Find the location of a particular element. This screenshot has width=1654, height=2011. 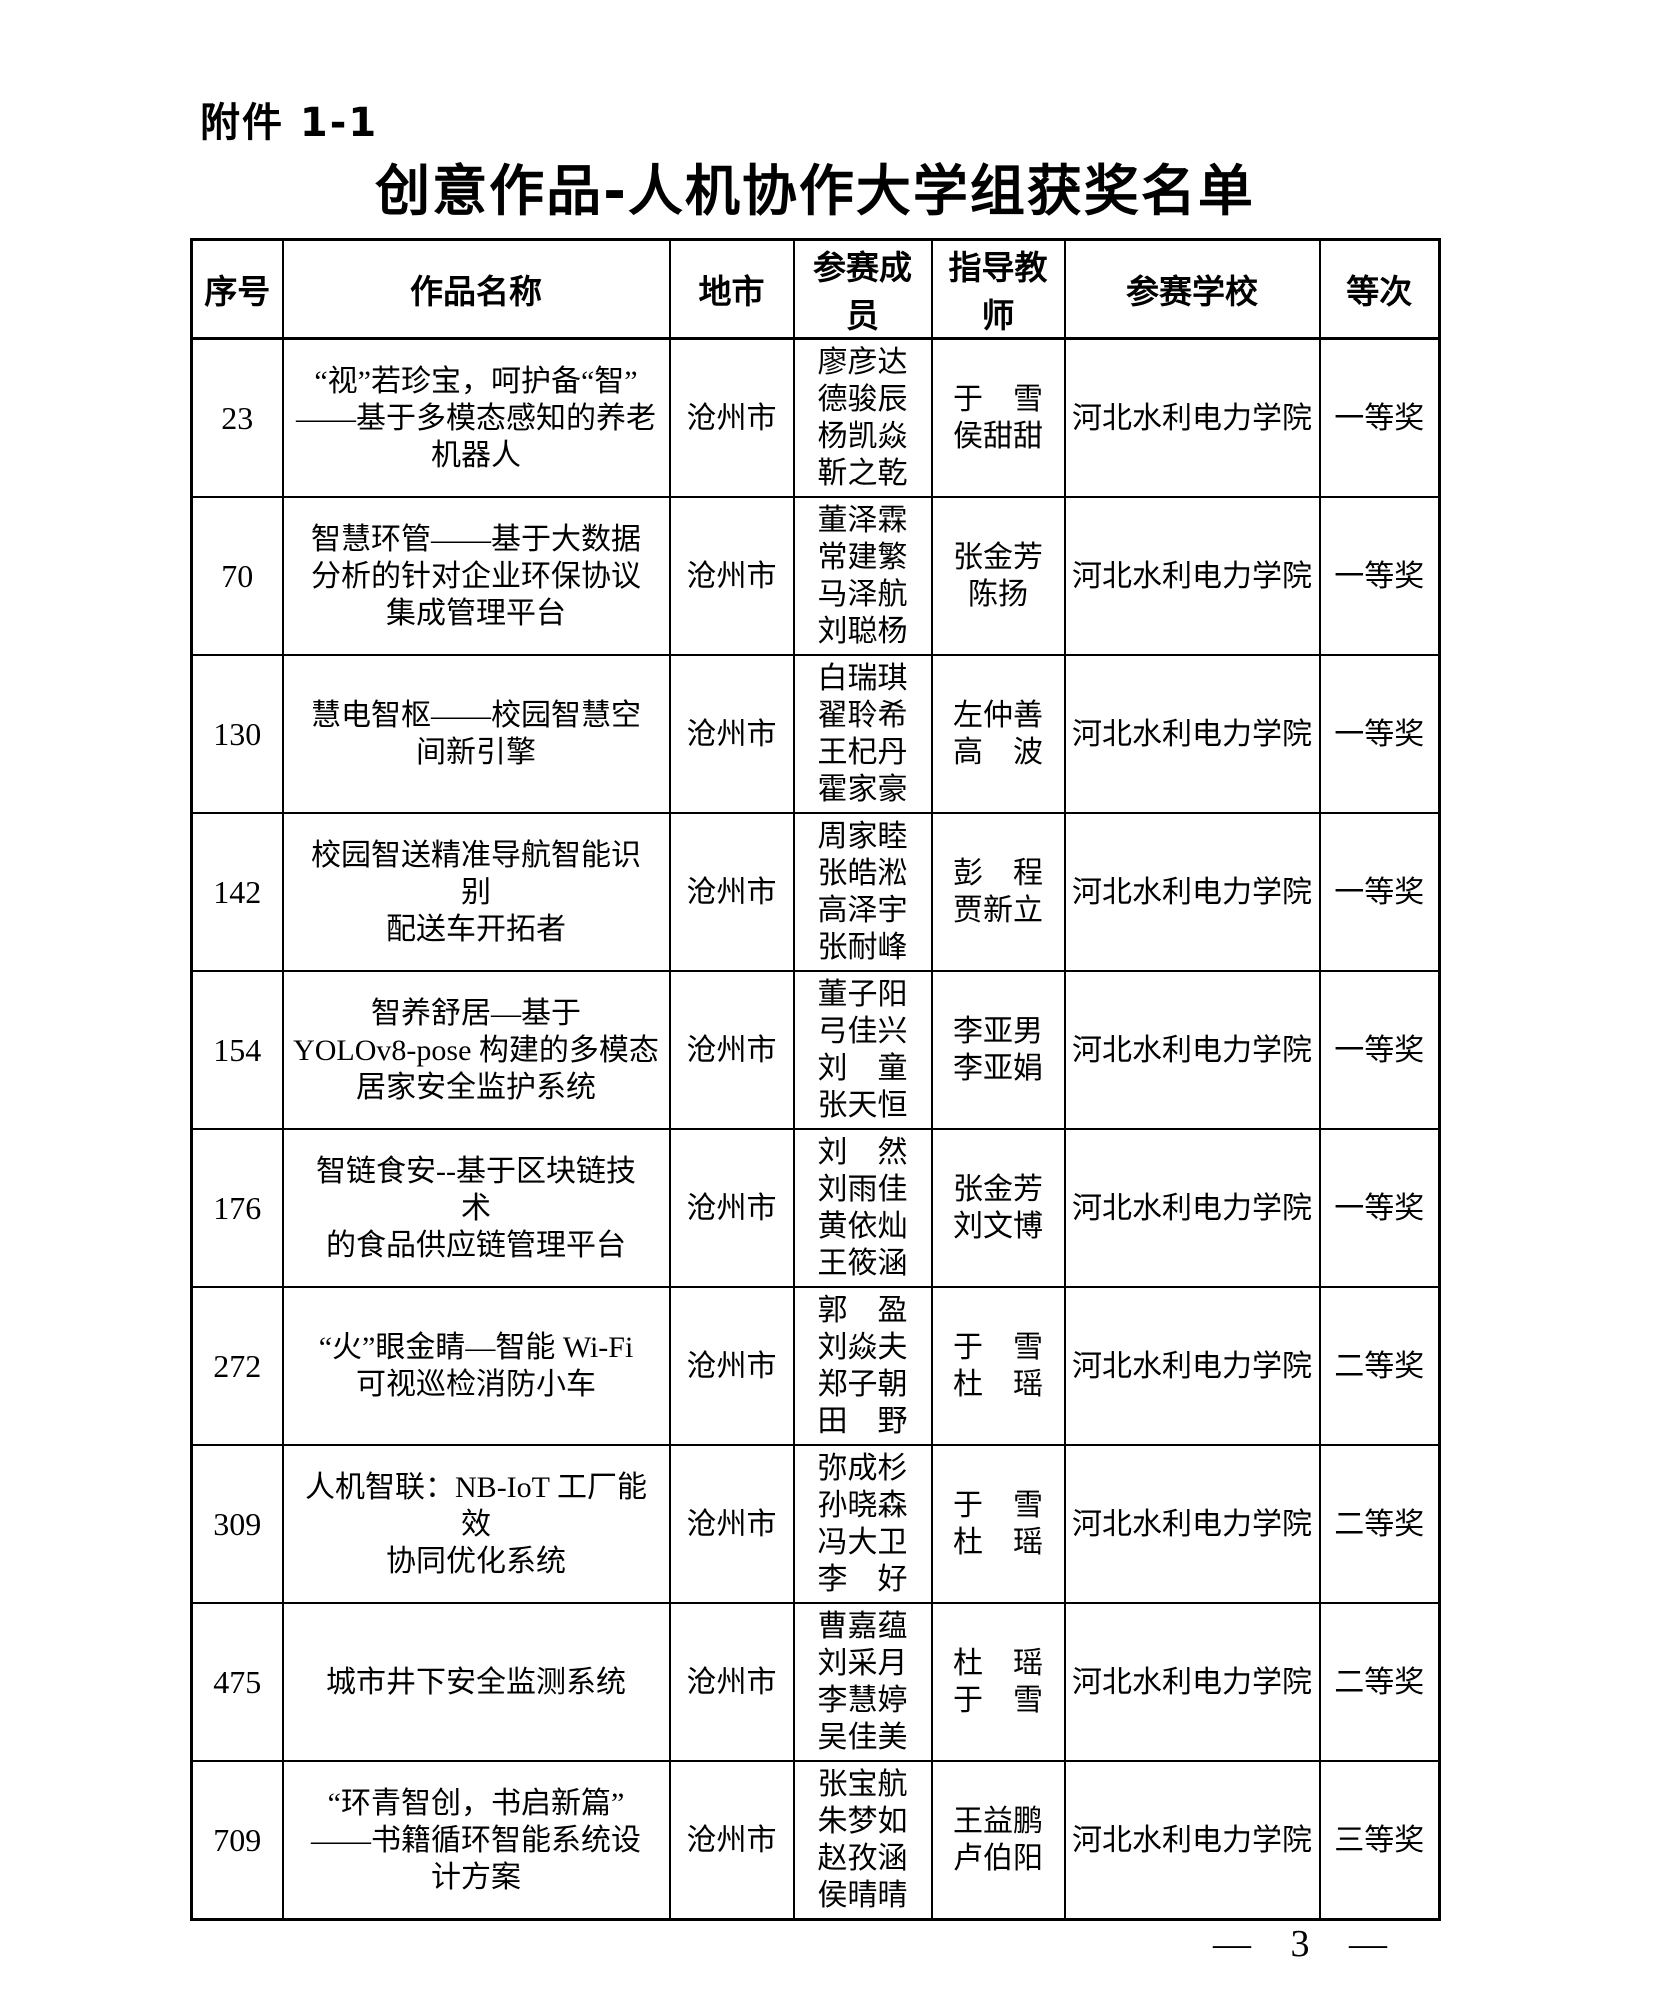

cell-serial-number: 154 is located at coordinates (237, 1050).